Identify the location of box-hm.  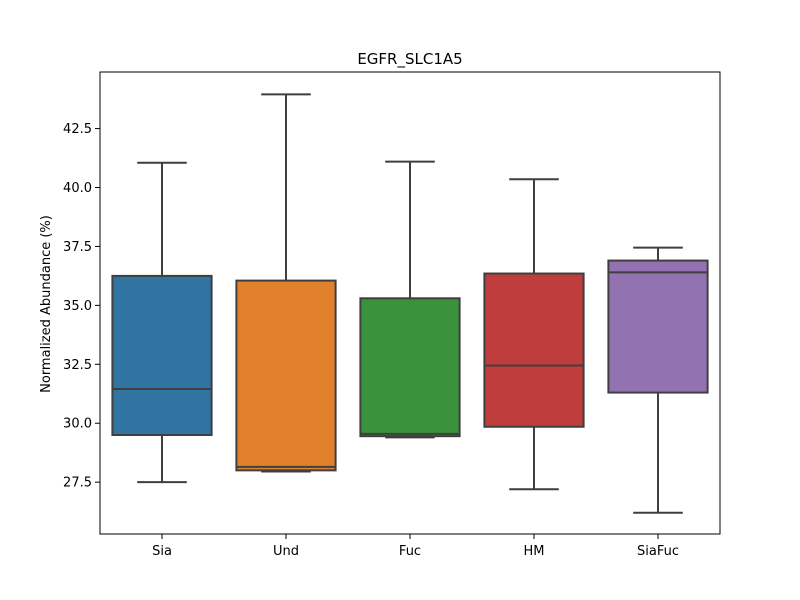
(534, 350).